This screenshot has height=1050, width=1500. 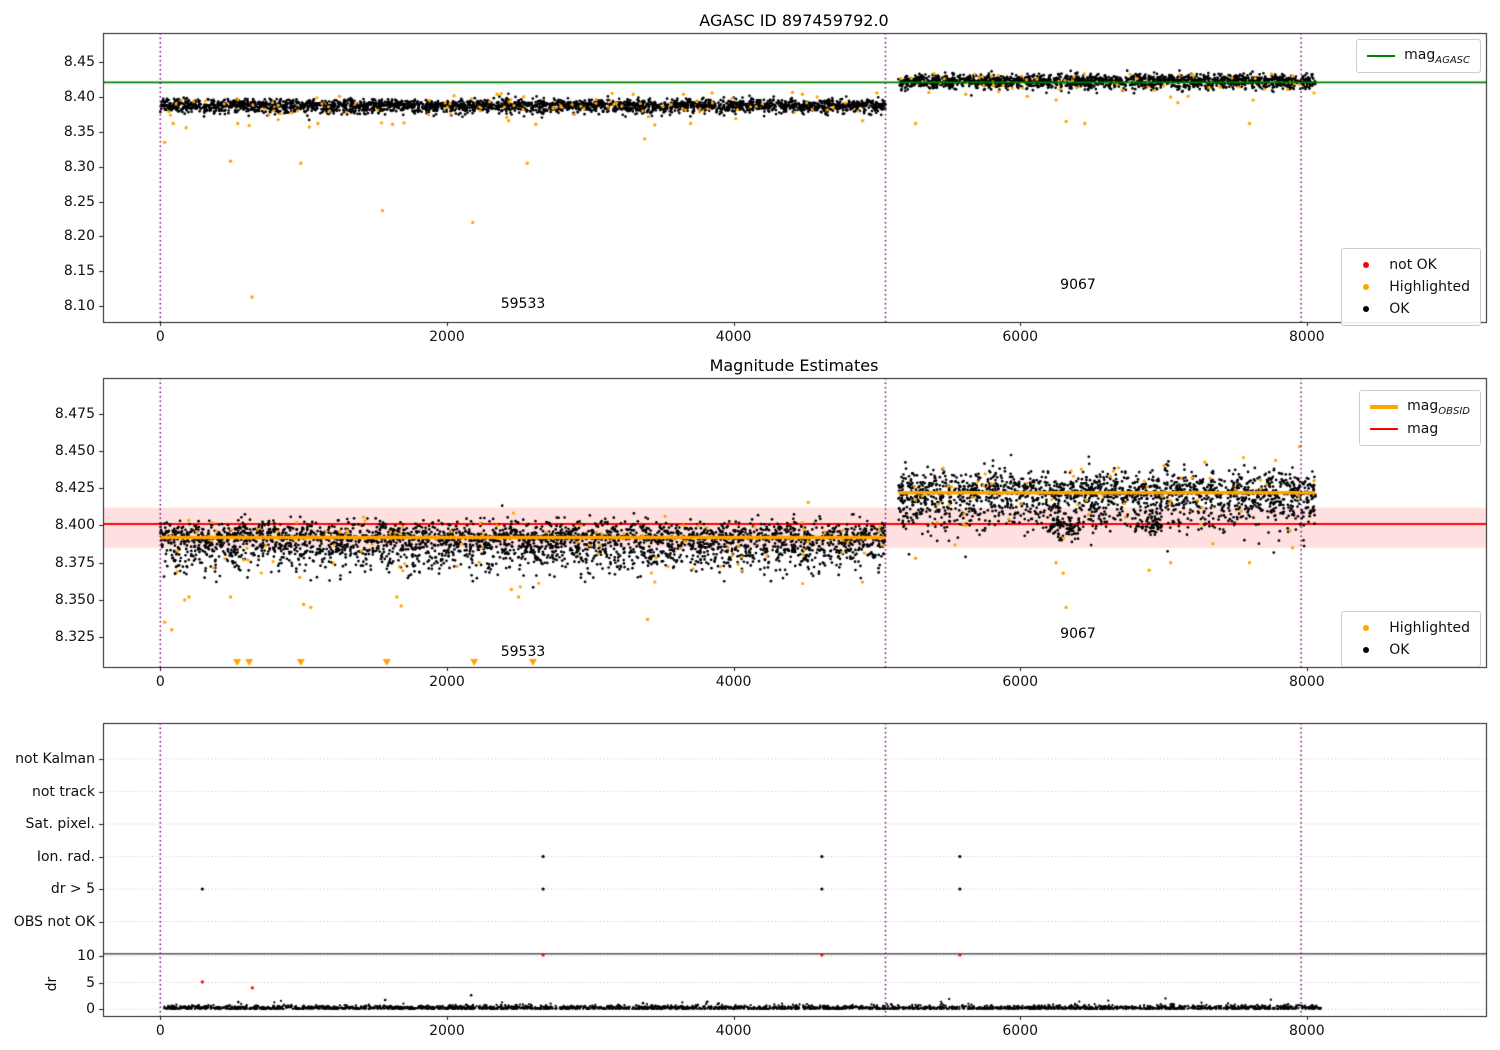 I want to click on obsid-label-59533-middle: 59533, so click(x=523, y=652).